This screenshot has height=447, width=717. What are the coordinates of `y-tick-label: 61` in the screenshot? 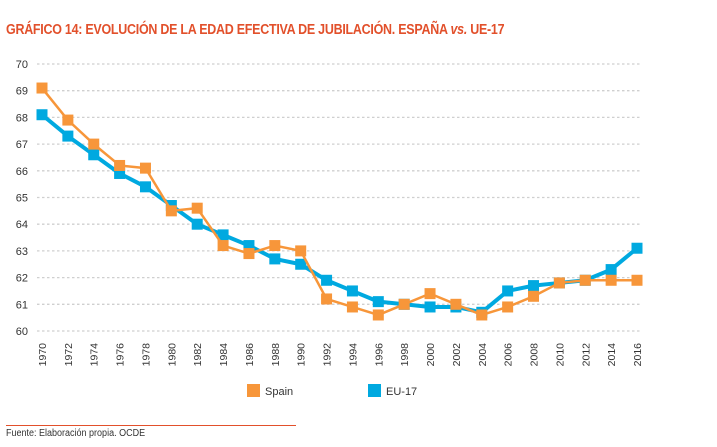 It's located at (22, 305).